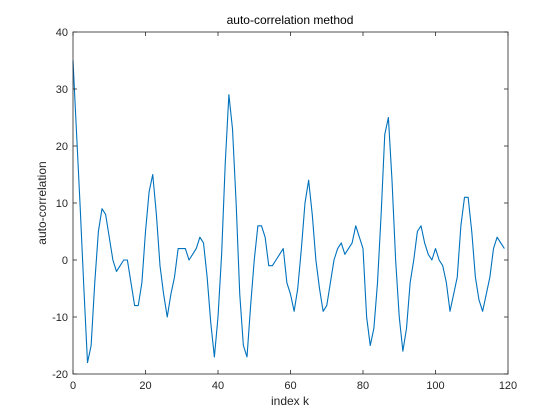 This screenshot has height=420, width=560. What do you see at coordinates (290, 20) in the screenshot?
I see `chart-title: auto-correlation method` at bounding box center [290, 20].